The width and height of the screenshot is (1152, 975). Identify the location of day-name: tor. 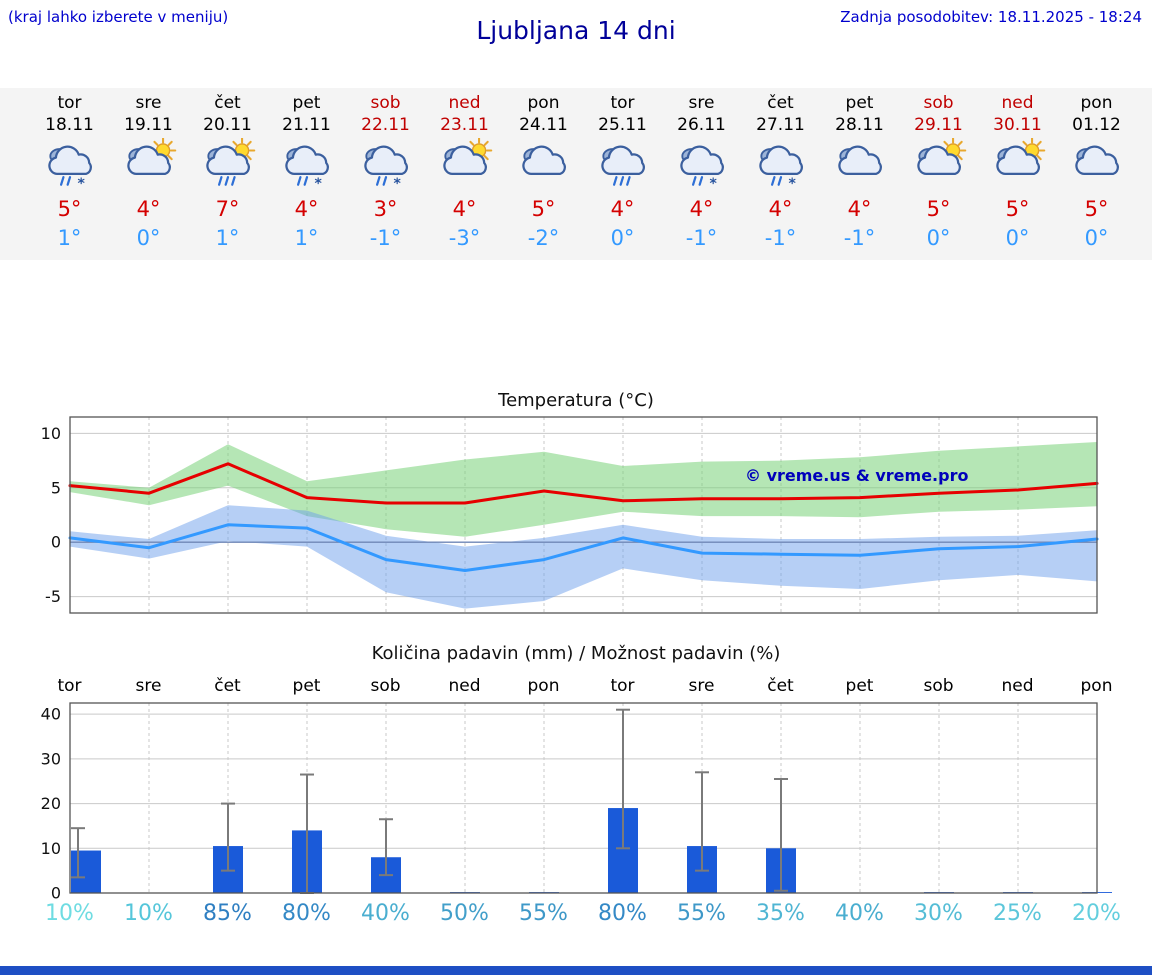
(69, 103).